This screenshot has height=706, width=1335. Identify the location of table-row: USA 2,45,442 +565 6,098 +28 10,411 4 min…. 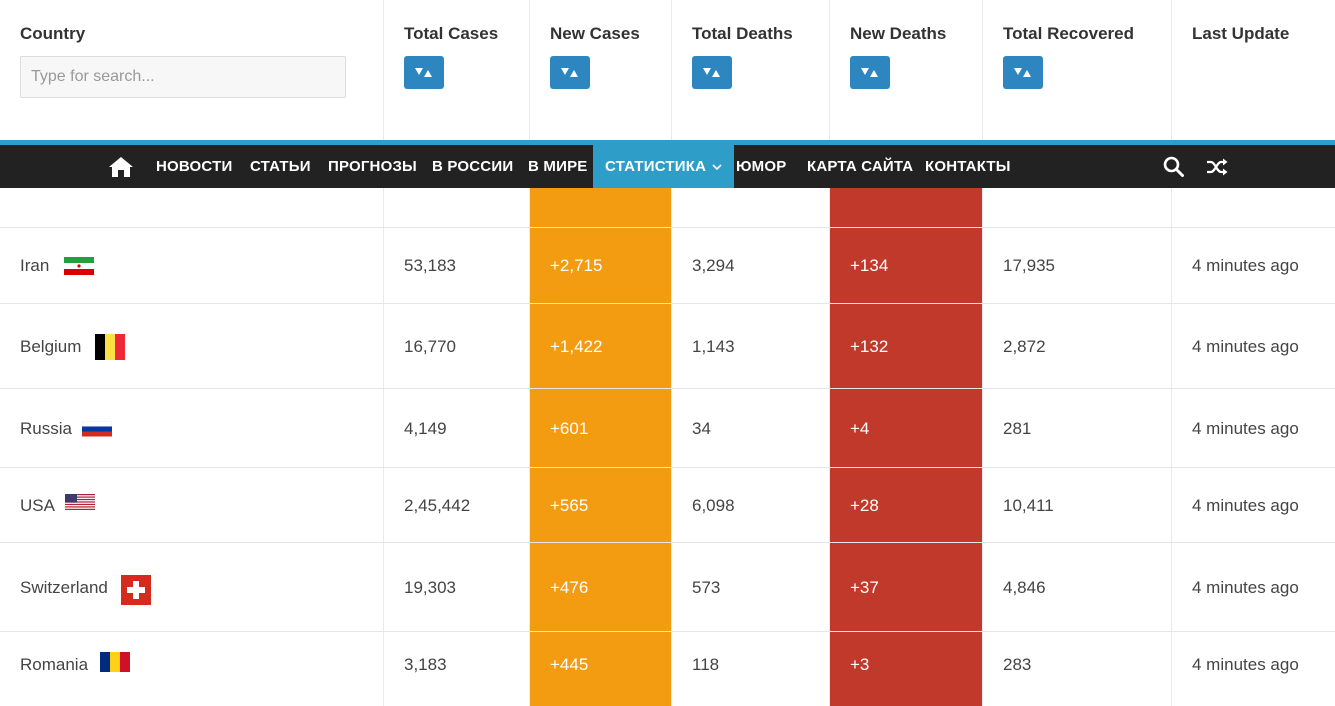
(667, 505).